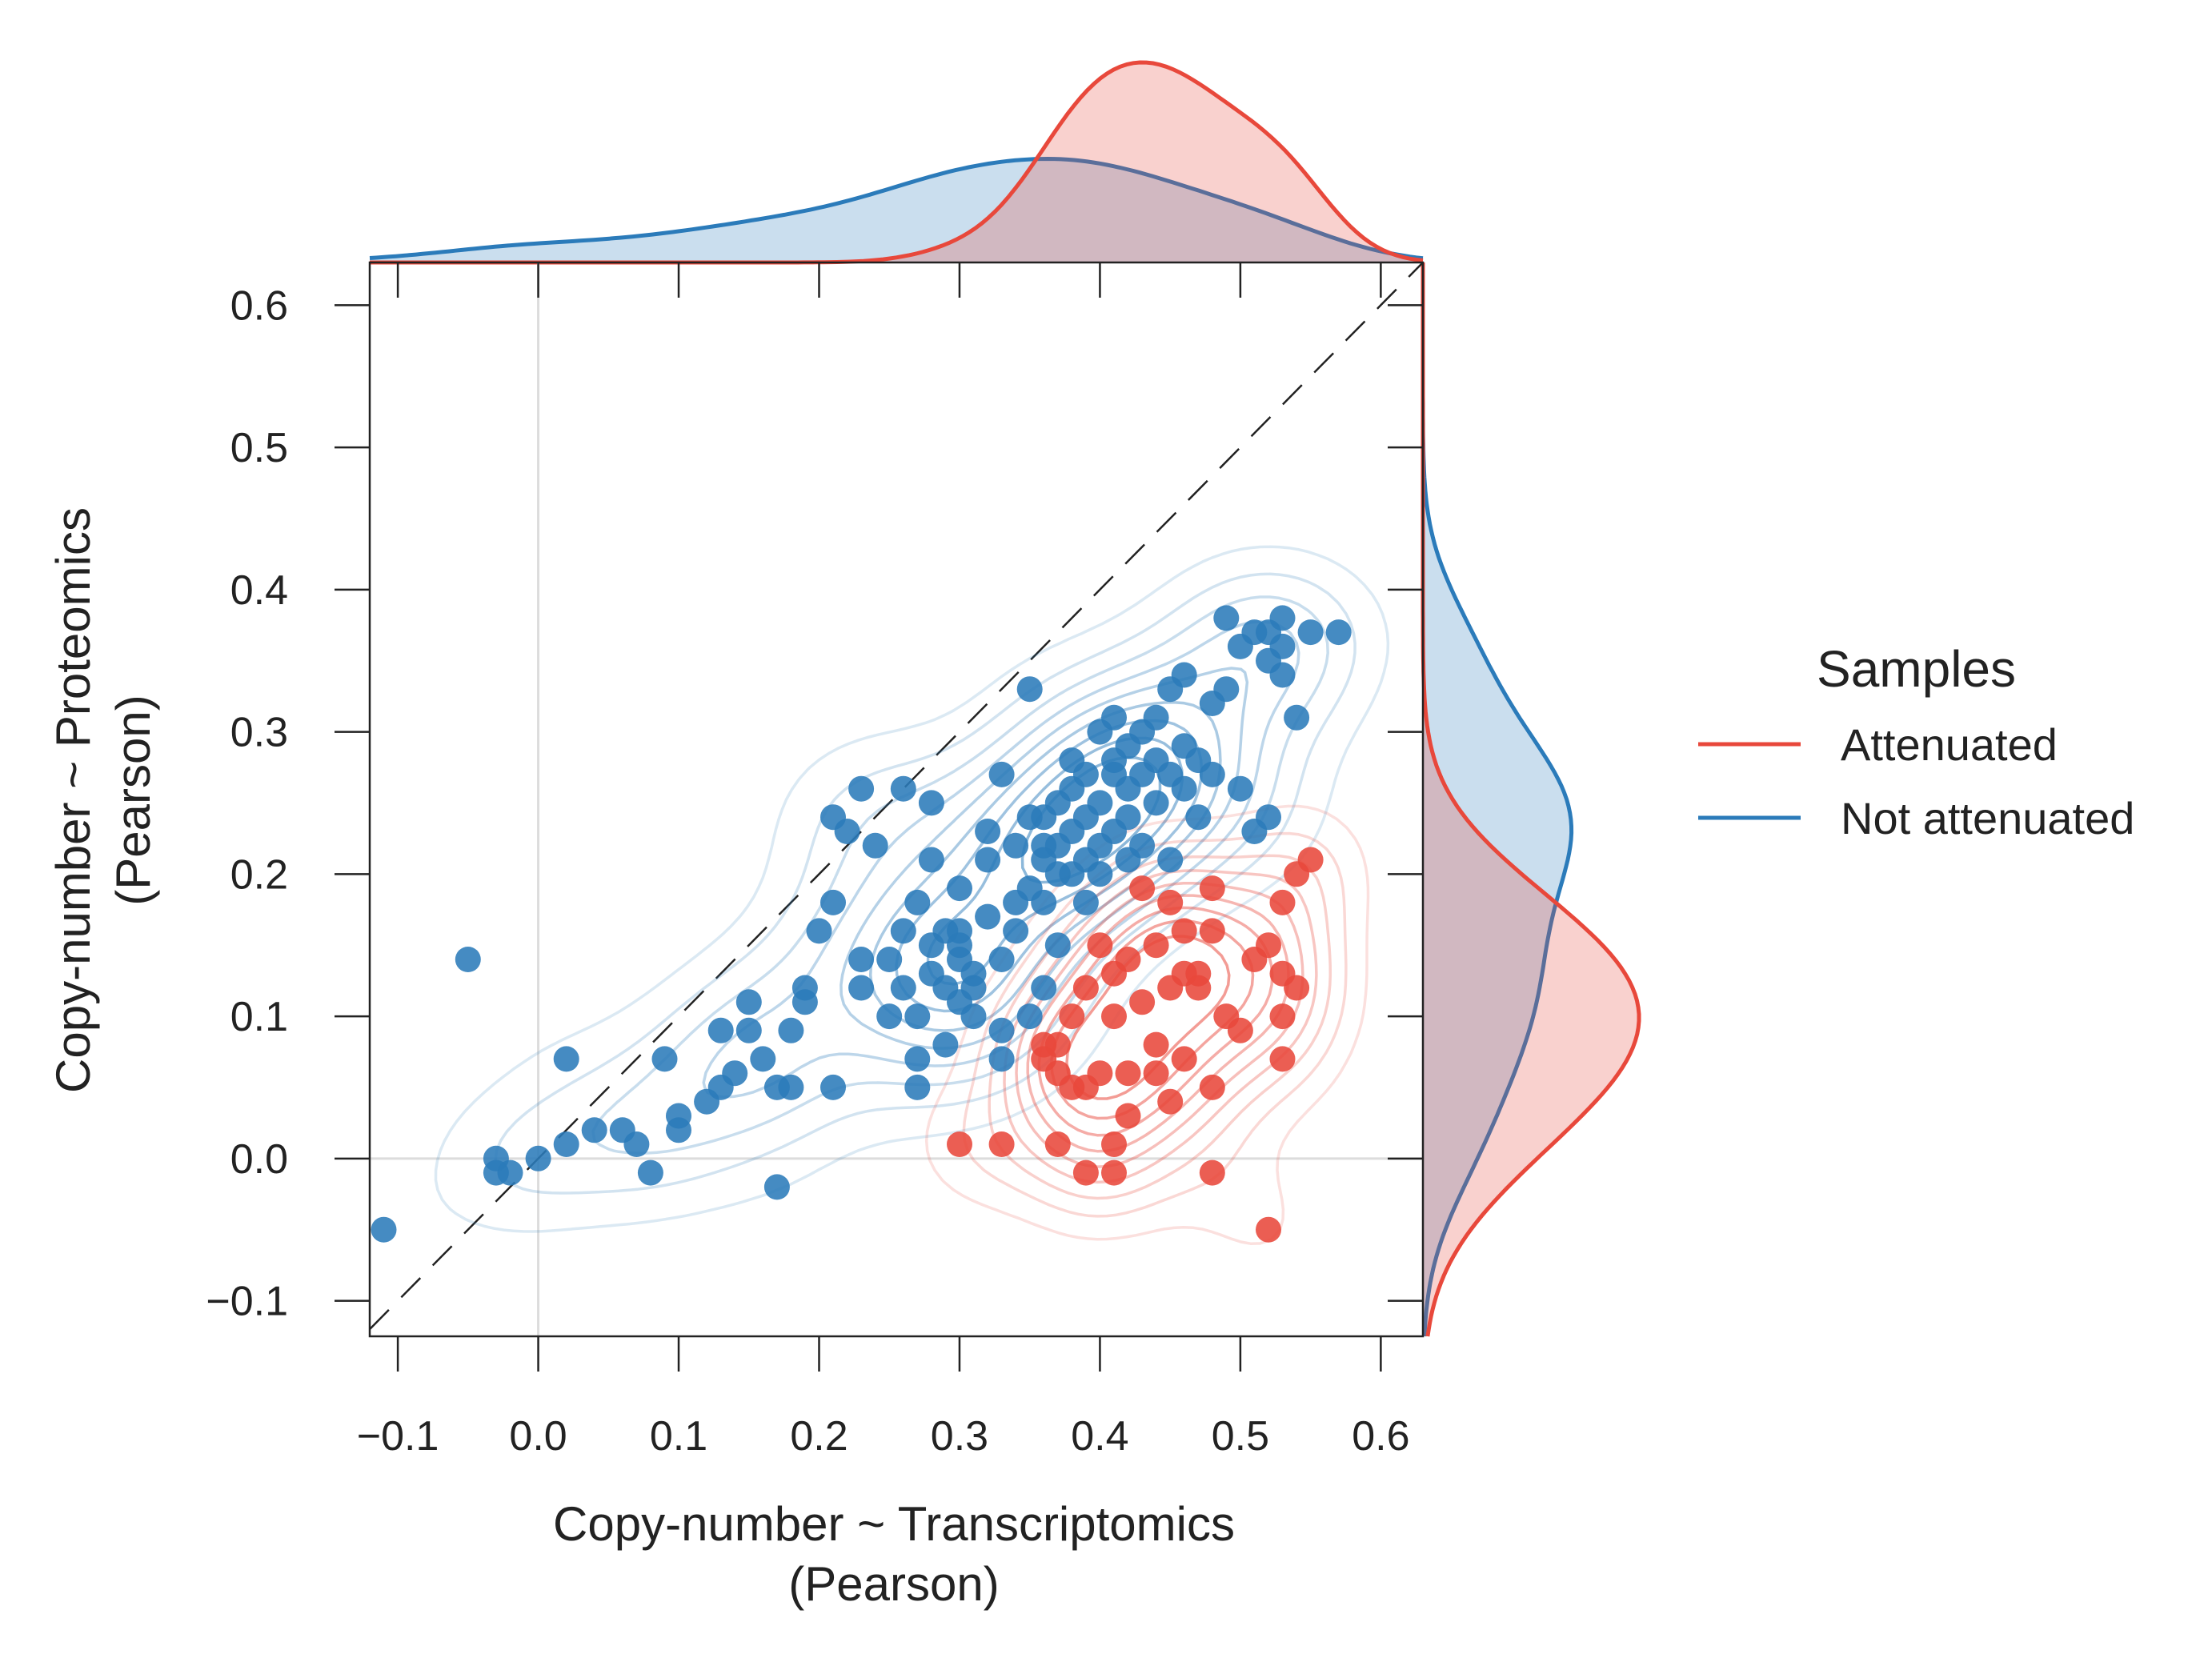  Describe the element at coordinates (1240, 1436) in the screenshot. I see `x-tick-label-6: 0.5` at that location.